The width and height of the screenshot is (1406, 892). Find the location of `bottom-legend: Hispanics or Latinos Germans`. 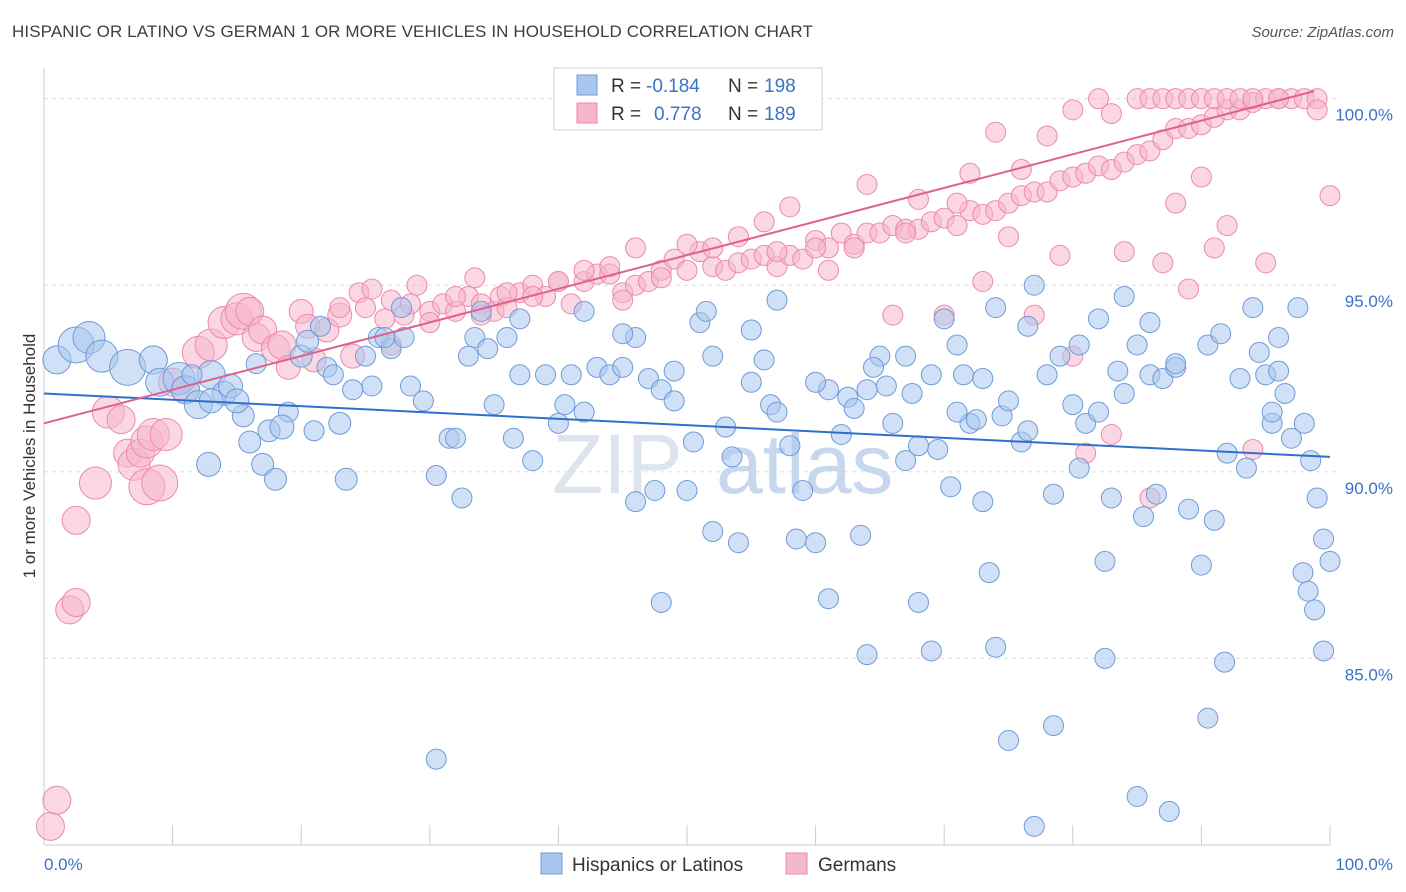

bottom-legend: Hispanics or Latinos Germans is located at coordinates (718, 864).